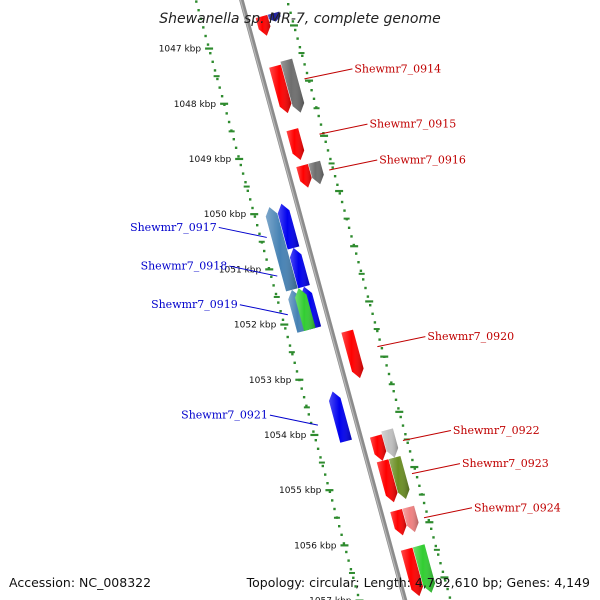 The width and height of the screenshot is (600, 600). I want to click on gene-label: Shewmr7_0923, so click(505, 463).